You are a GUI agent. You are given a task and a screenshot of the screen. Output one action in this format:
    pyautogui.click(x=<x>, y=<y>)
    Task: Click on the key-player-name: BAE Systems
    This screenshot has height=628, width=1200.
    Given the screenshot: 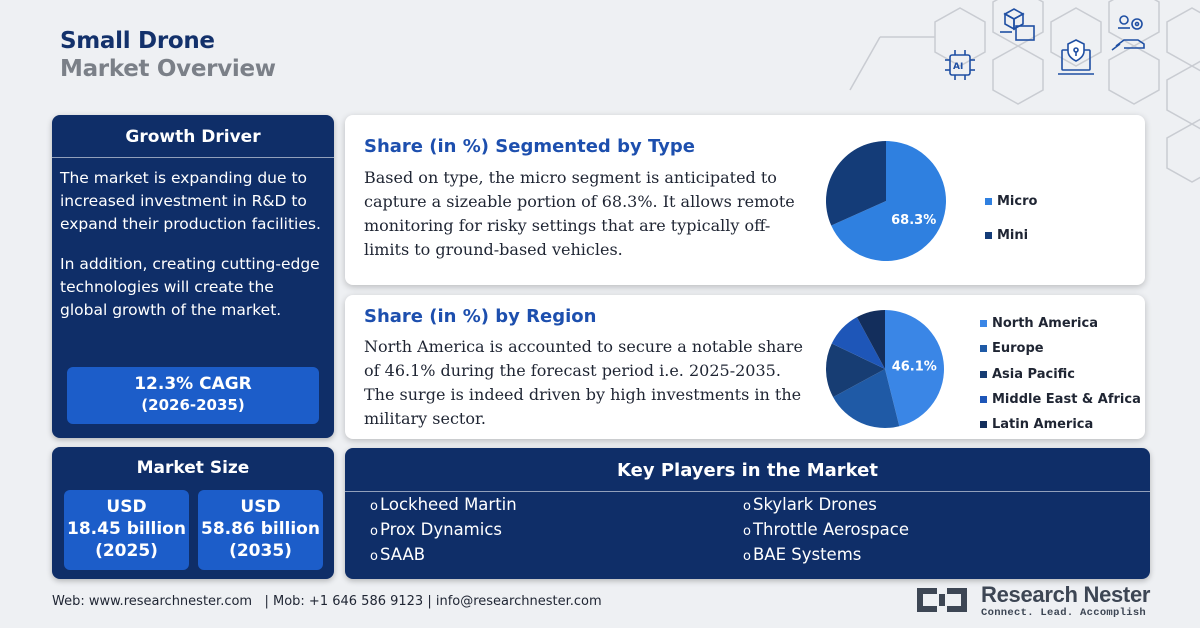 What is the action you would take?
    pyautogui.click(x=807, y=554)
    